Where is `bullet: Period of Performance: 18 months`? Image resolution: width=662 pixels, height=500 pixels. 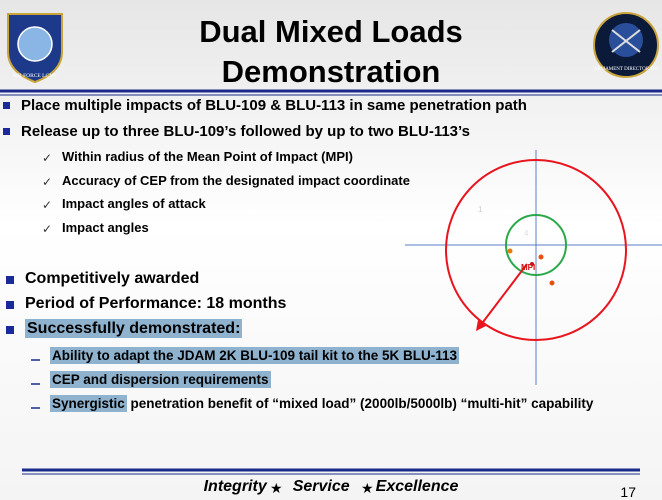
bullet: Period of Performance: 18 months is located at coordinates (155, 304).